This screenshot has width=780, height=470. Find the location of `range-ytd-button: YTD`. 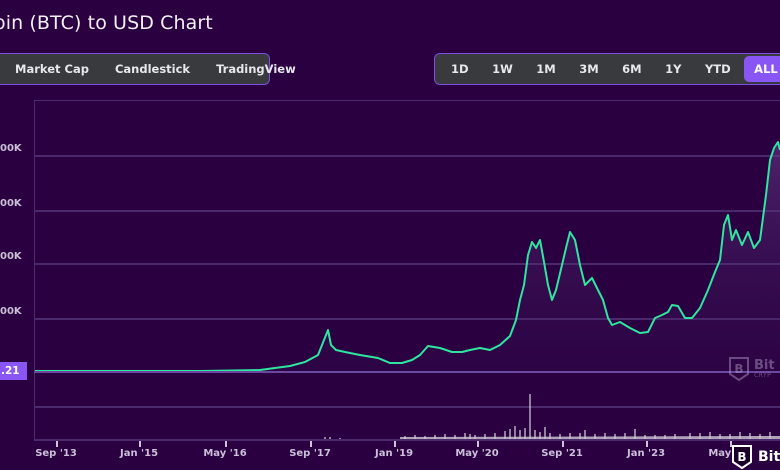

range-ytd-button: YTD is located at coordinates (717, 69).